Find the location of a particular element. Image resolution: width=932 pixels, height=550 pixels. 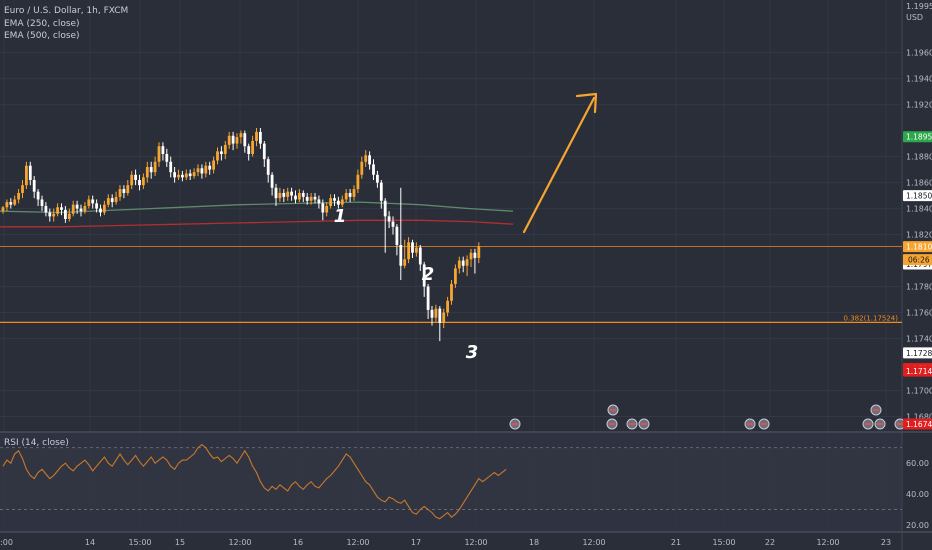

ema250-line is located at coordinates (257, 207).